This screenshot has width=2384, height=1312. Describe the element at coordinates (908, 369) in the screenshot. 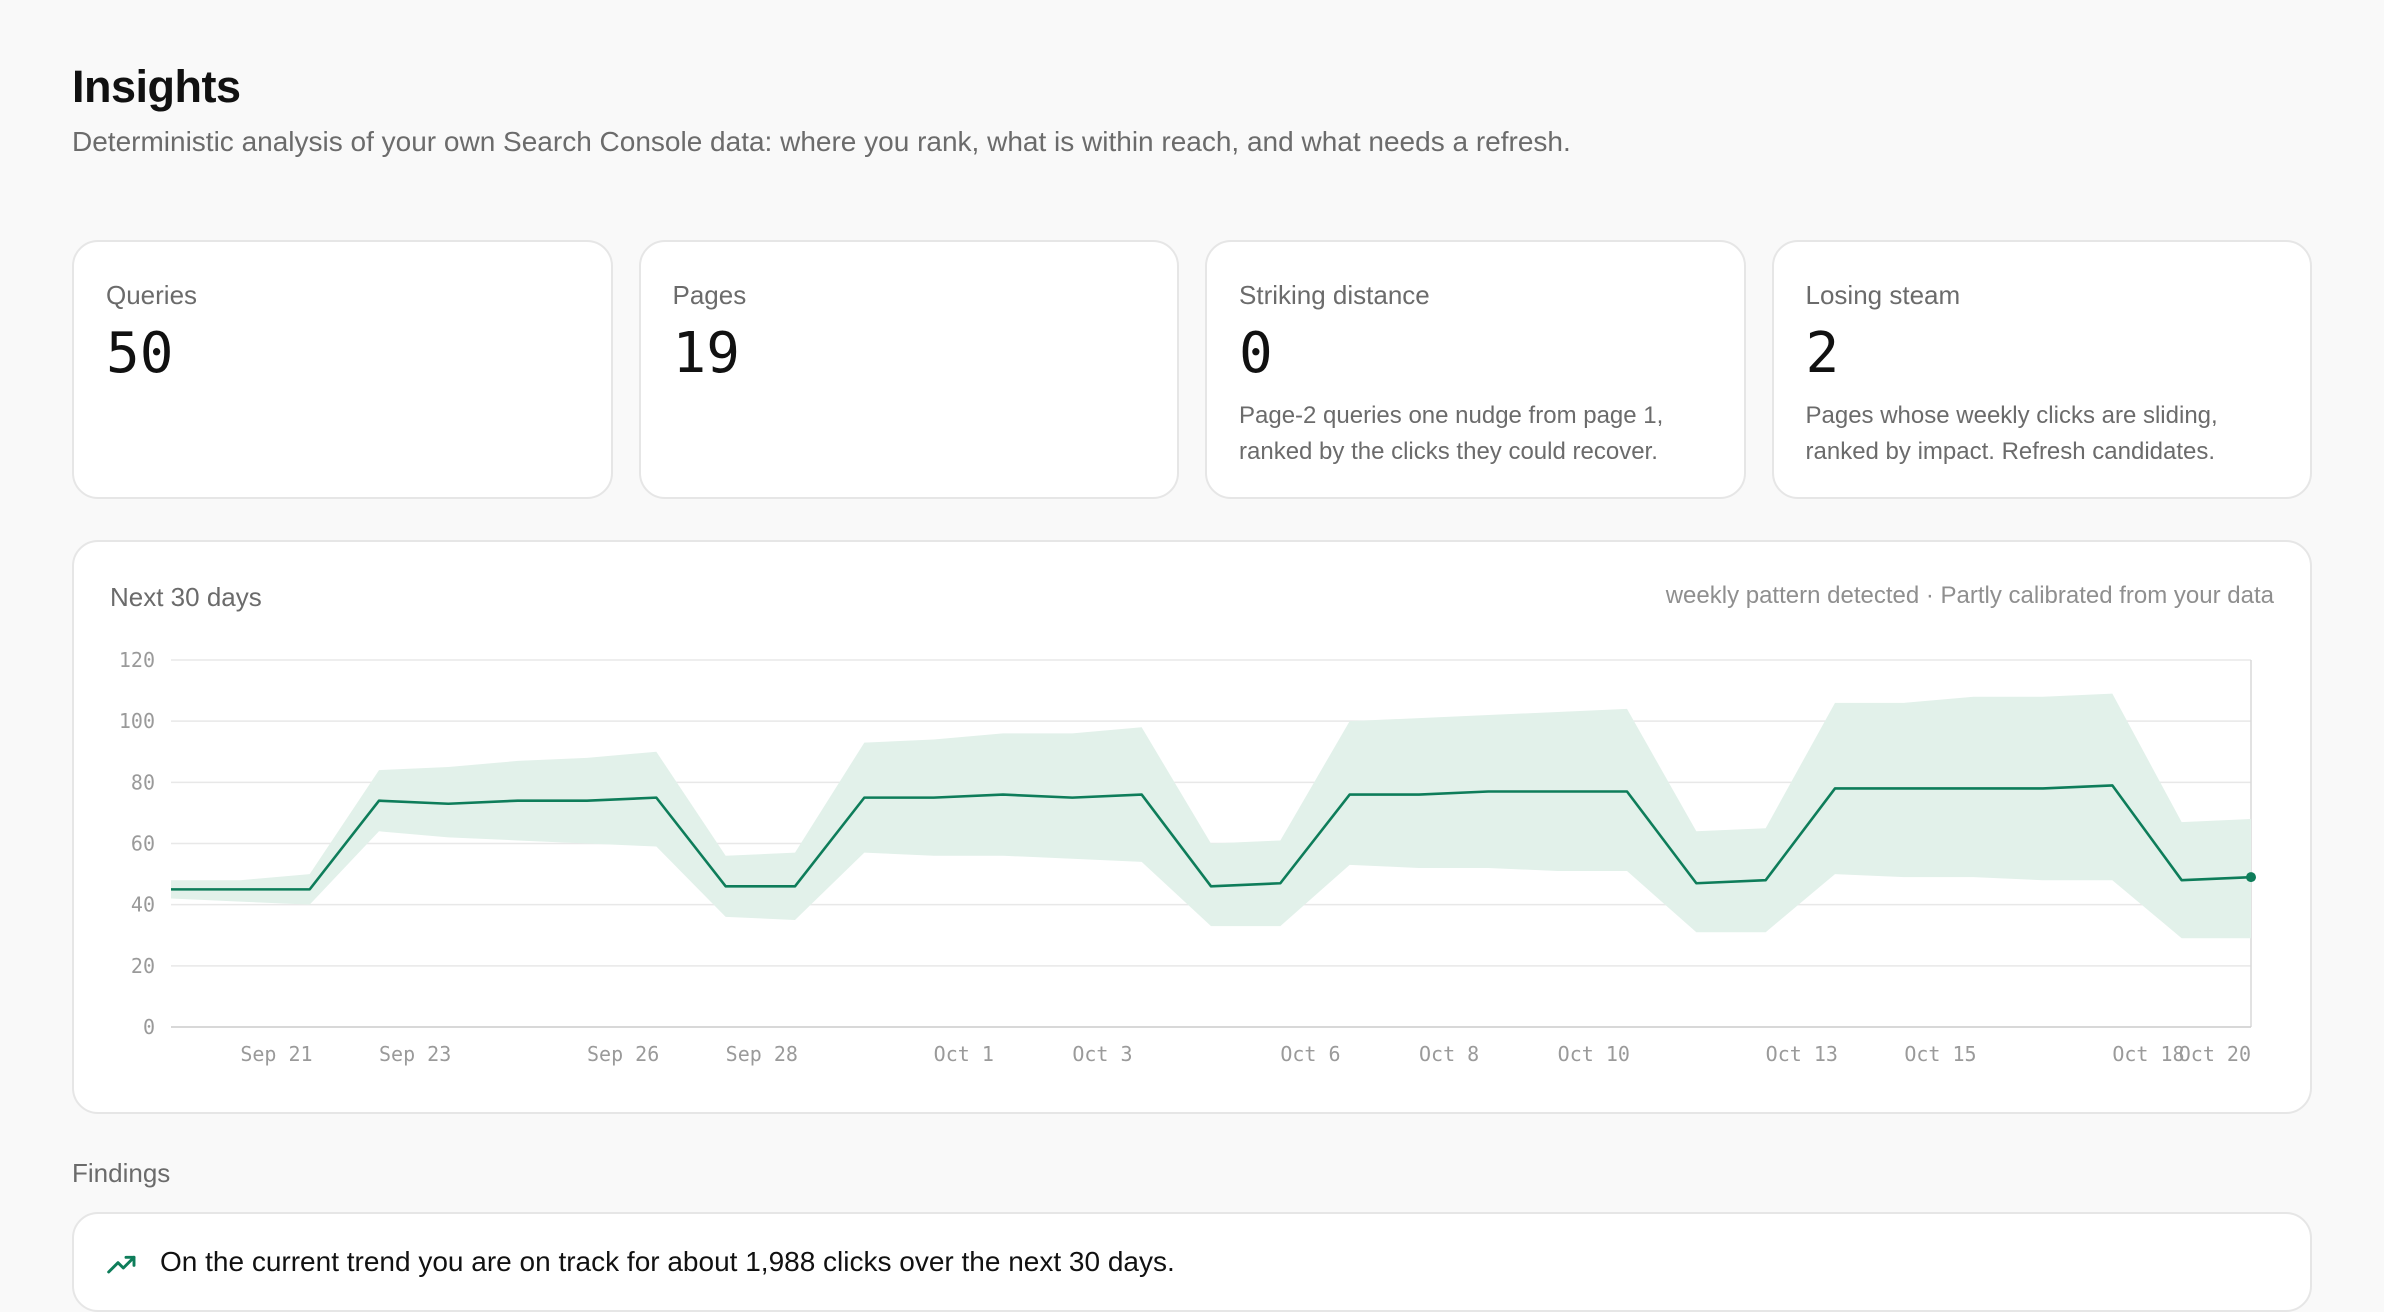

I see `stat-card-pages: Pages 19` at that location.